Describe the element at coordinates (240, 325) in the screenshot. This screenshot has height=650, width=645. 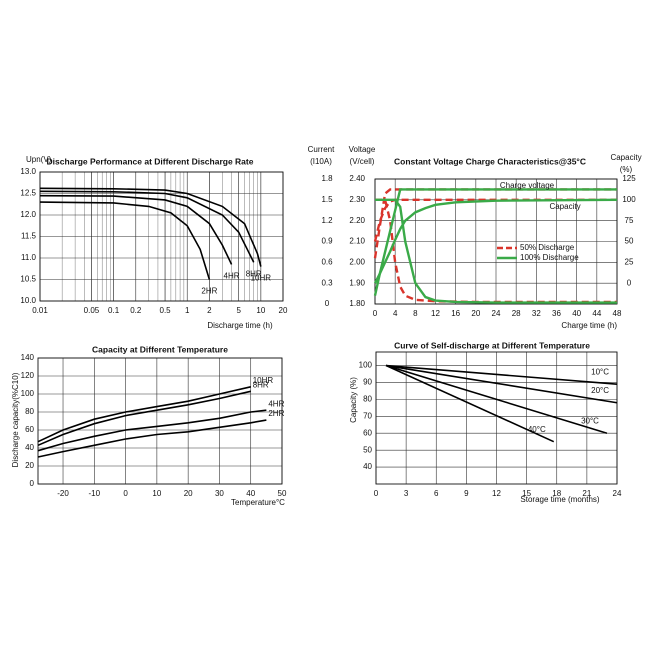
I see `x-axis-label: Discharge time (h)` at that location.